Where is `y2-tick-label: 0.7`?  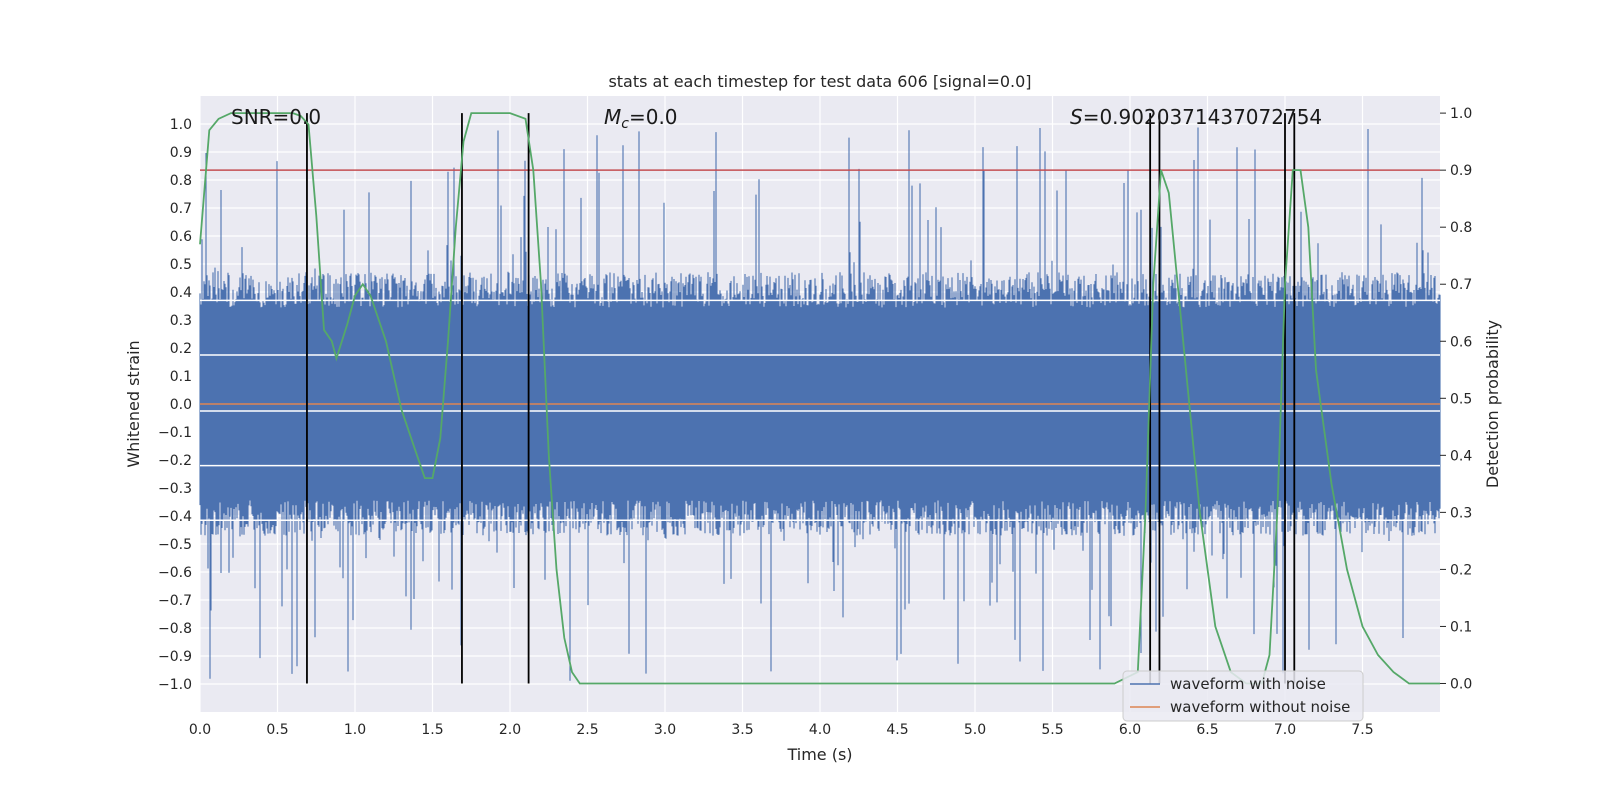
y2-tick-label: 0.7 is located at coordinates (1461, 285).